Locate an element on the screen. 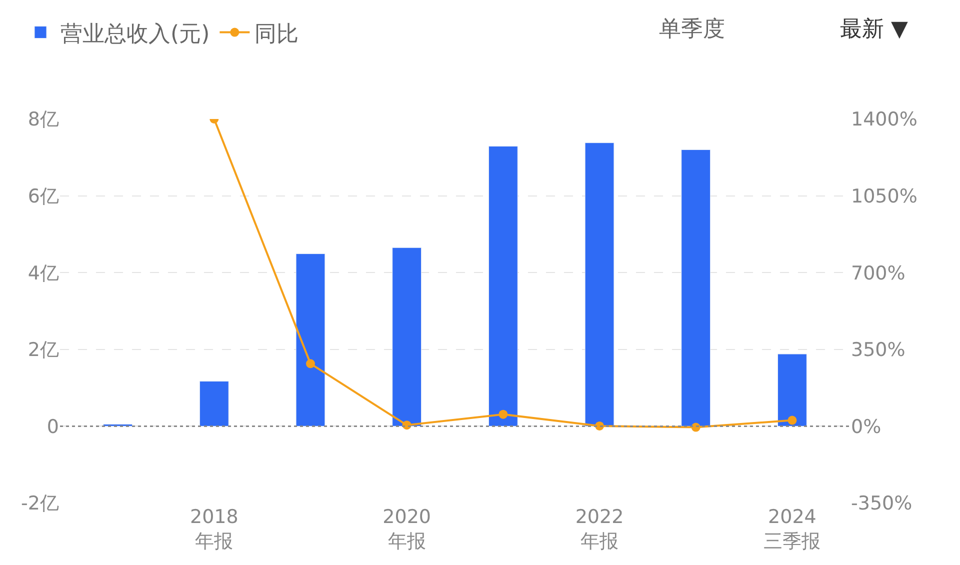 The image size is (960, 565). legend-label: 营业总收入(元) is located at coordinates (135, 34).